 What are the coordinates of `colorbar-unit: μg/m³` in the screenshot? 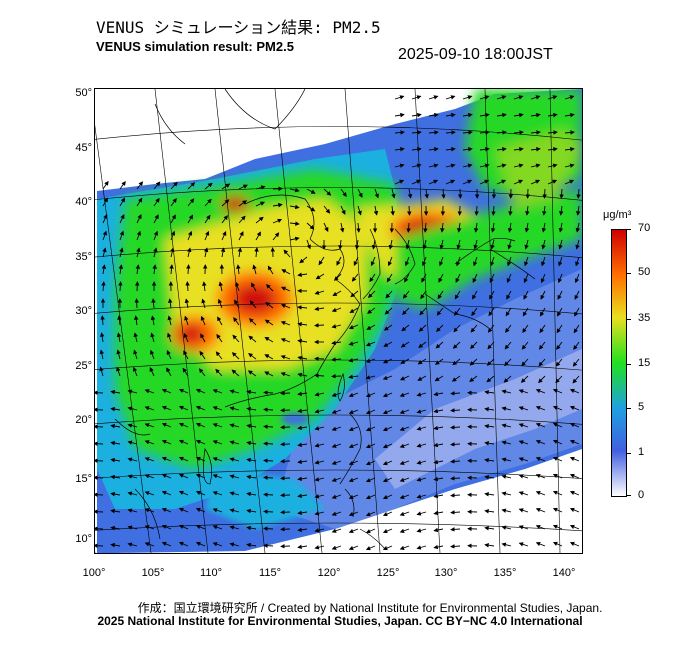 It's located at (617, 215).